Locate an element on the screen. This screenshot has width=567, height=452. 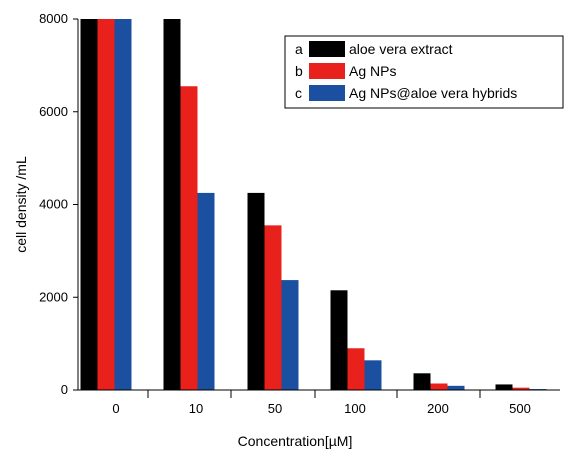
y-ticks-group: 0 2000 4000 6000 8000 is located at coordinates (58, 204).